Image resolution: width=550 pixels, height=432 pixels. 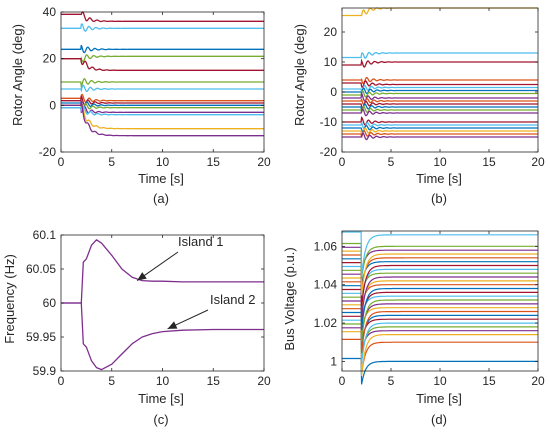 I want to click on y-tick-label: -10, so click(x=329, y=122).